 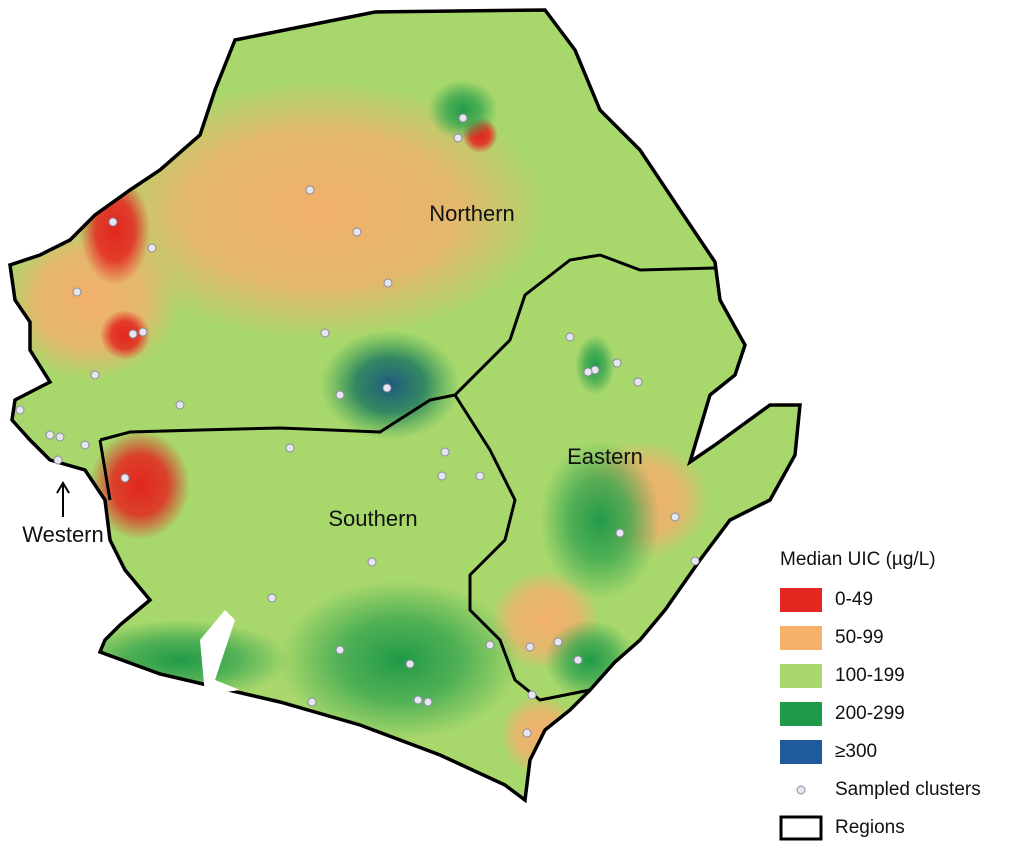 What do you see at coordinates (372, 518) in the screenshot?
I see `region-label: Southern` at bounding box center [372, 518].